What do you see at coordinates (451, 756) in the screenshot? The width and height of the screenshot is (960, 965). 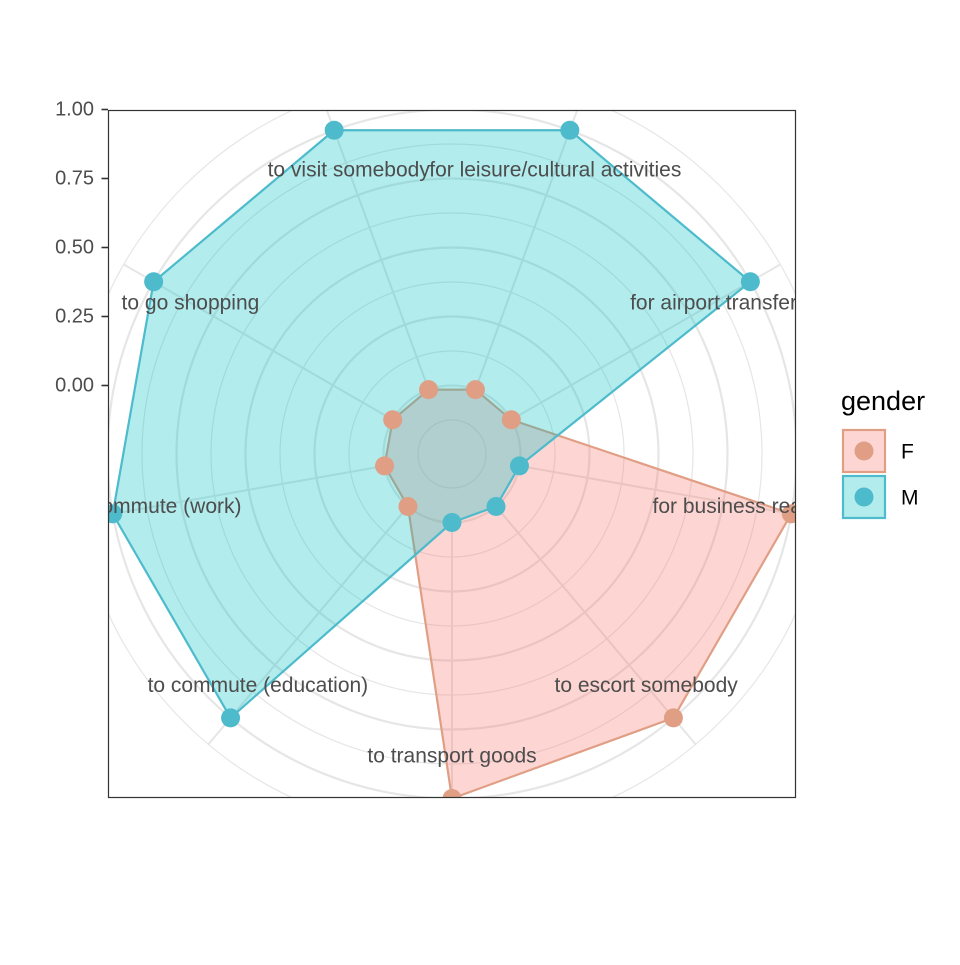 I see `category-label: to transport goods` at bounding box center [451, 756].